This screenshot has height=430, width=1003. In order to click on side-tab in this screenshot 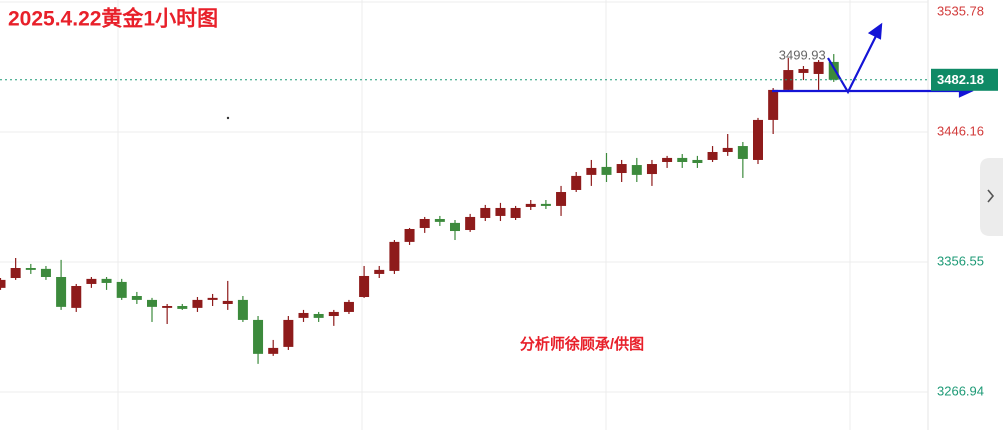, I will do `click(991, 197)`.